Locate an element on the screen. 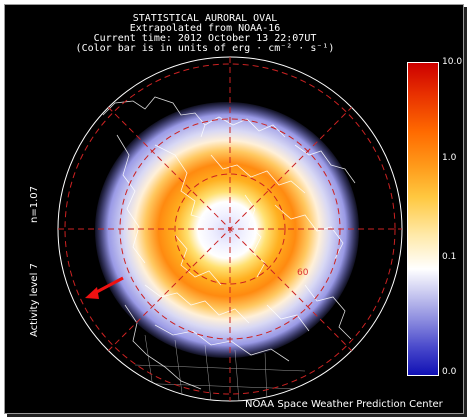  footer-credit: NOAA Space Weather Prediction Center is located at coordinates (344, 404).